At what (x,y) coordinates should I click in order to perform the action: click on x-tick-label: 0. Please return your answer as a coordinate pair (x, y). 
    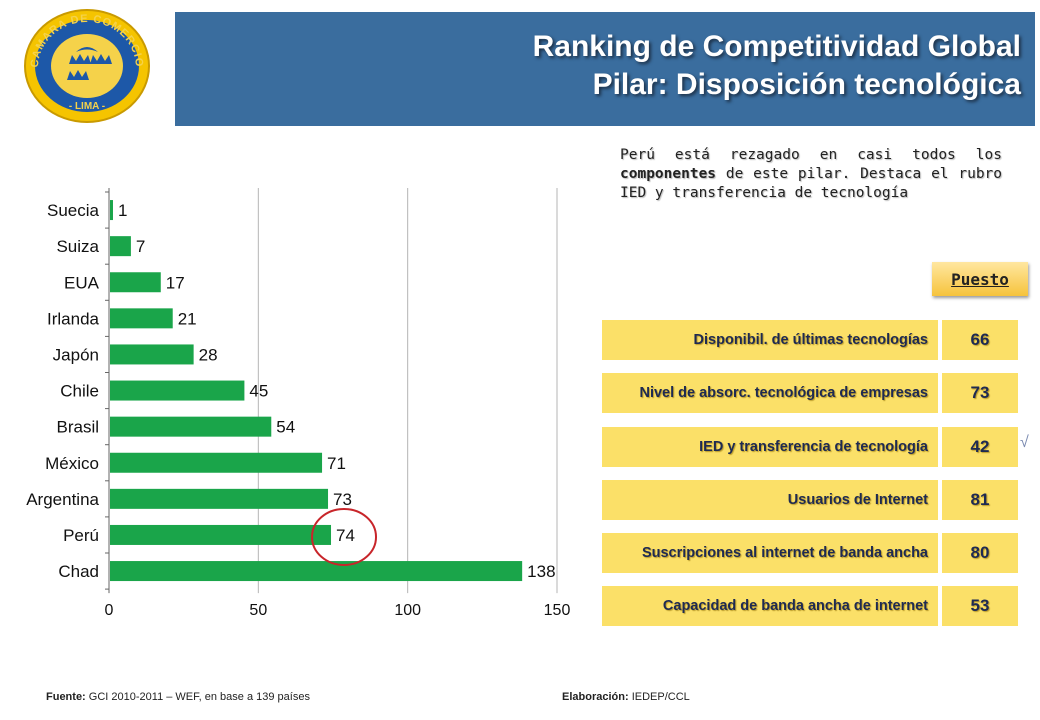
    Looking at the image, I should click on (109, 610).